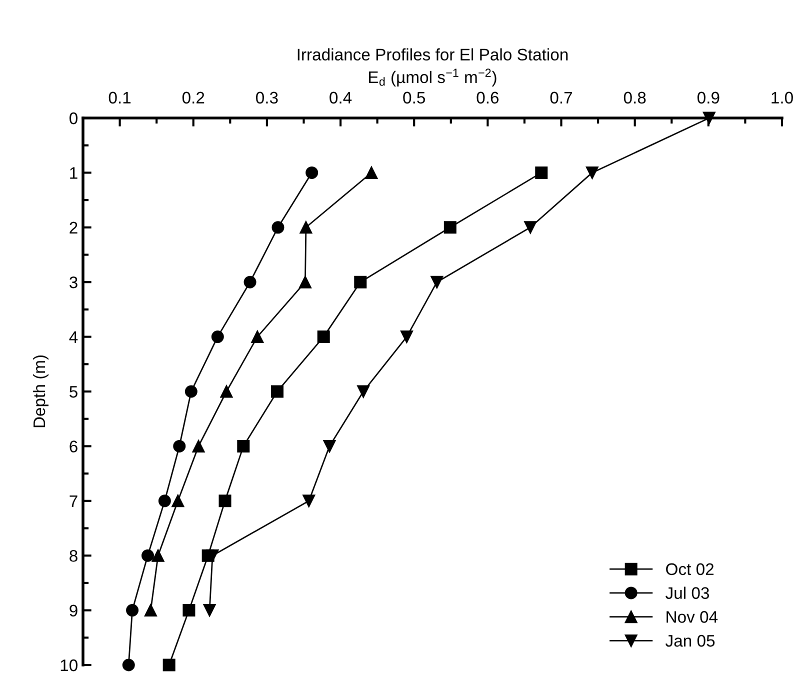  What do you see at coordinates (74, 446) in the screenshot?
I see `y-tick-label: 6` at bounding box center [74, 446].